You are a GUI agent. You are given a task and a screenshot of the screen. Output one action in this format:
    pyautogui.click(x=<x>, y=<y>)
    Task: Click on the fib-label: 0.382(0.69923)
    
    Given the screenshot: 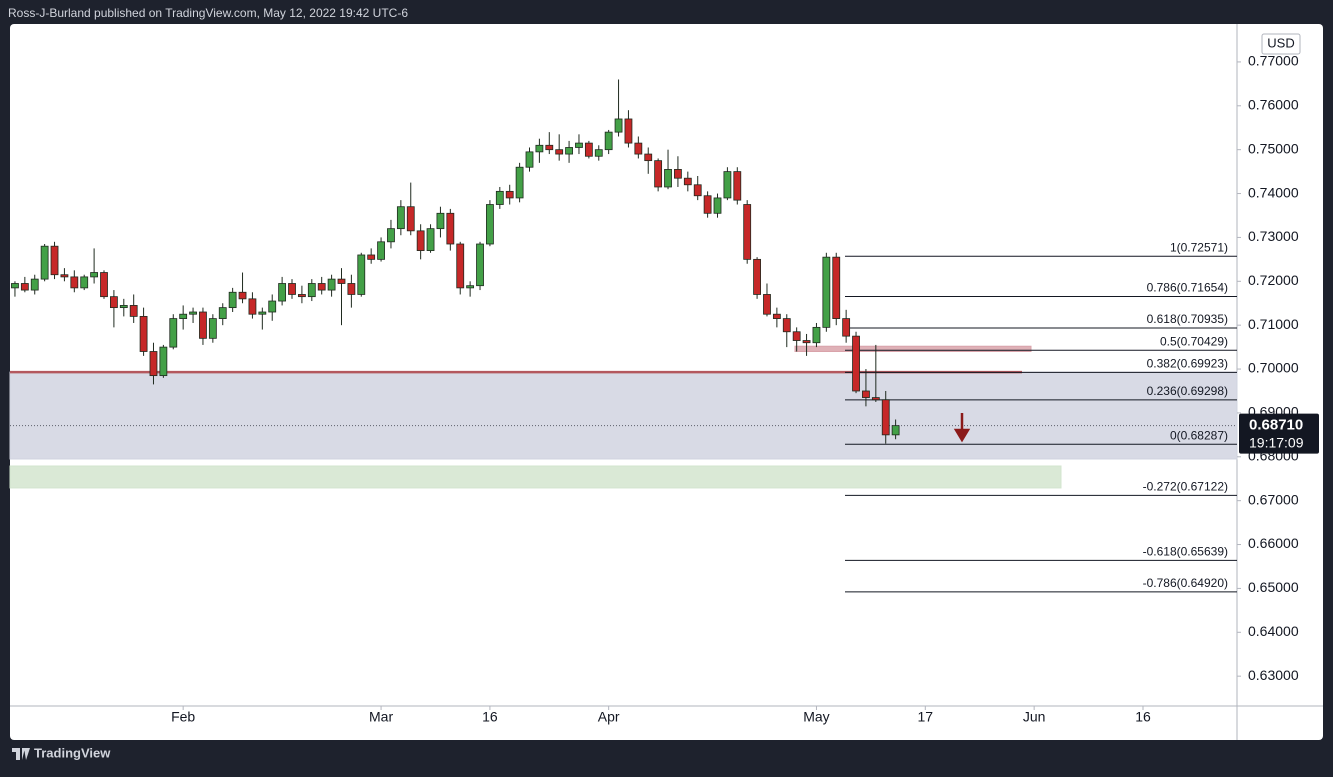 What is the action you would take?
    pyautogui.click(x=1187, y=364)
    